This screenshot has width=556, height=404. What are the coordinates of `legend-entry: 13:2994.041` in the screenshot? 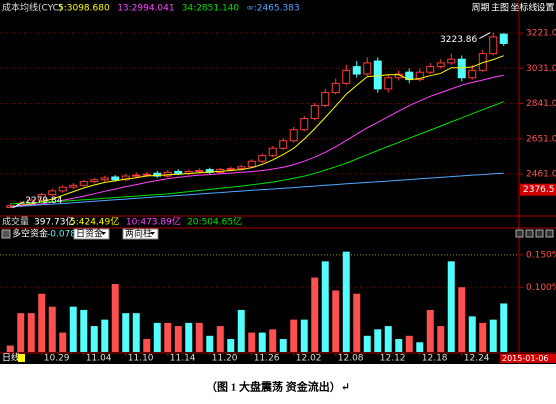 It's located at (145, 9).